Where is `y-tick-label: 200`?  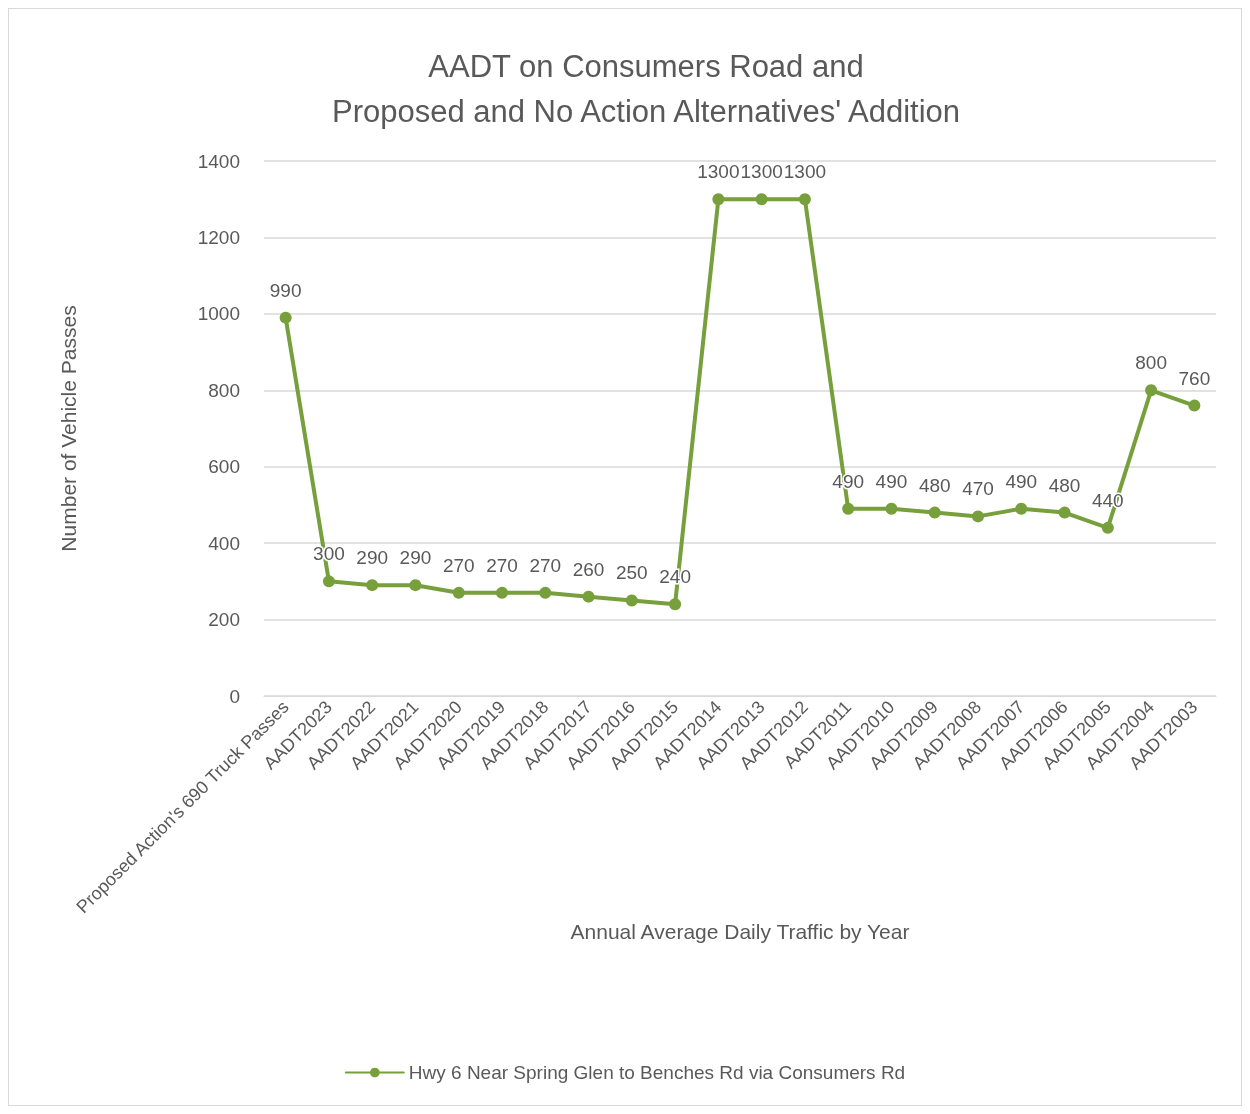
y-tick-label: 200 is located at coordinates (224, 620).